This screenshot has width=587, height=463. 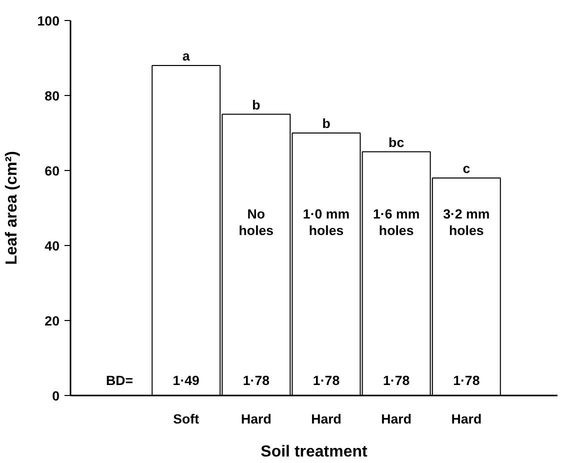 I want to click on x-axis-title: Soil treatment, so click(x=314, y=452).